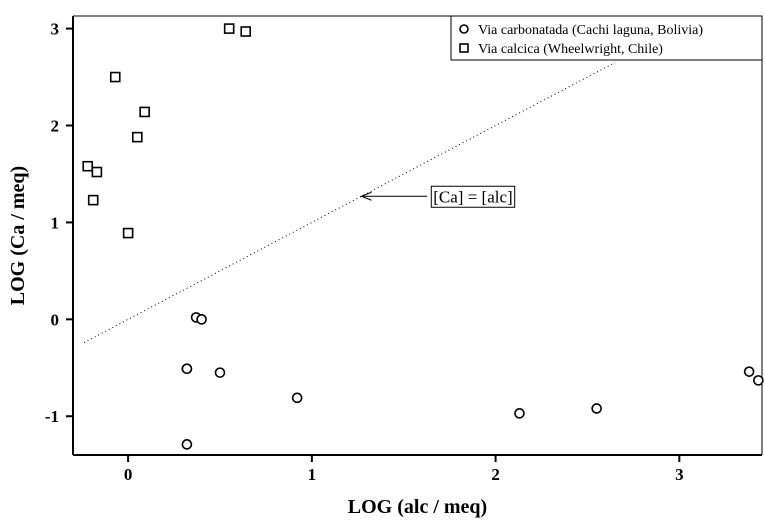  What do you see at coordinates (464, 29) in the screenshot?
I see `legend-marker-circle` at bounding box center [464, 29].